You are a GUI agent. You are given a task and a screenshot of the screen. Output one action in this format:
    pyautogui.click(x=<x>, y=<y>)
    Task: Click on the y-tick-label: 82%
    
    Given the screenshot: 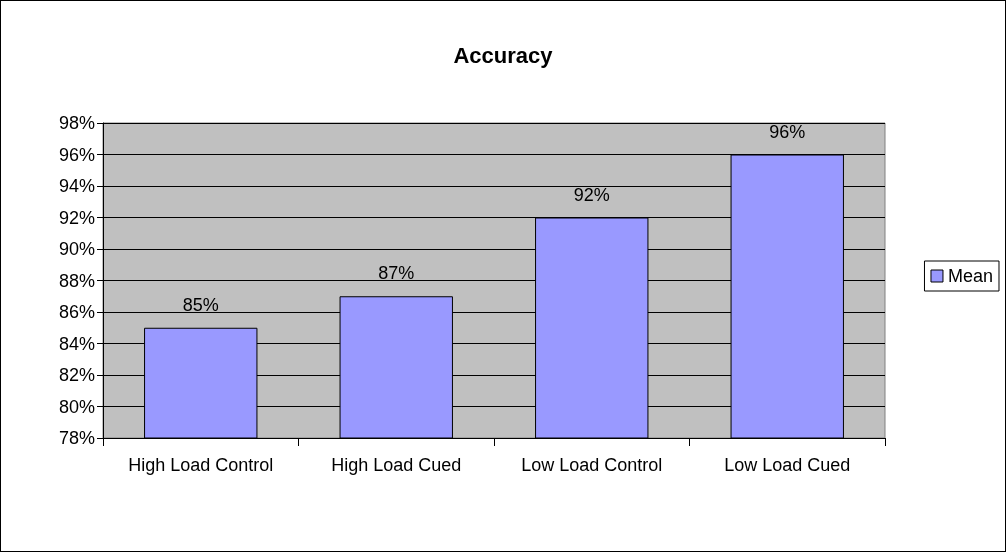 What is the action you would take?
    pyautogui.click(x=76, y=375)
    